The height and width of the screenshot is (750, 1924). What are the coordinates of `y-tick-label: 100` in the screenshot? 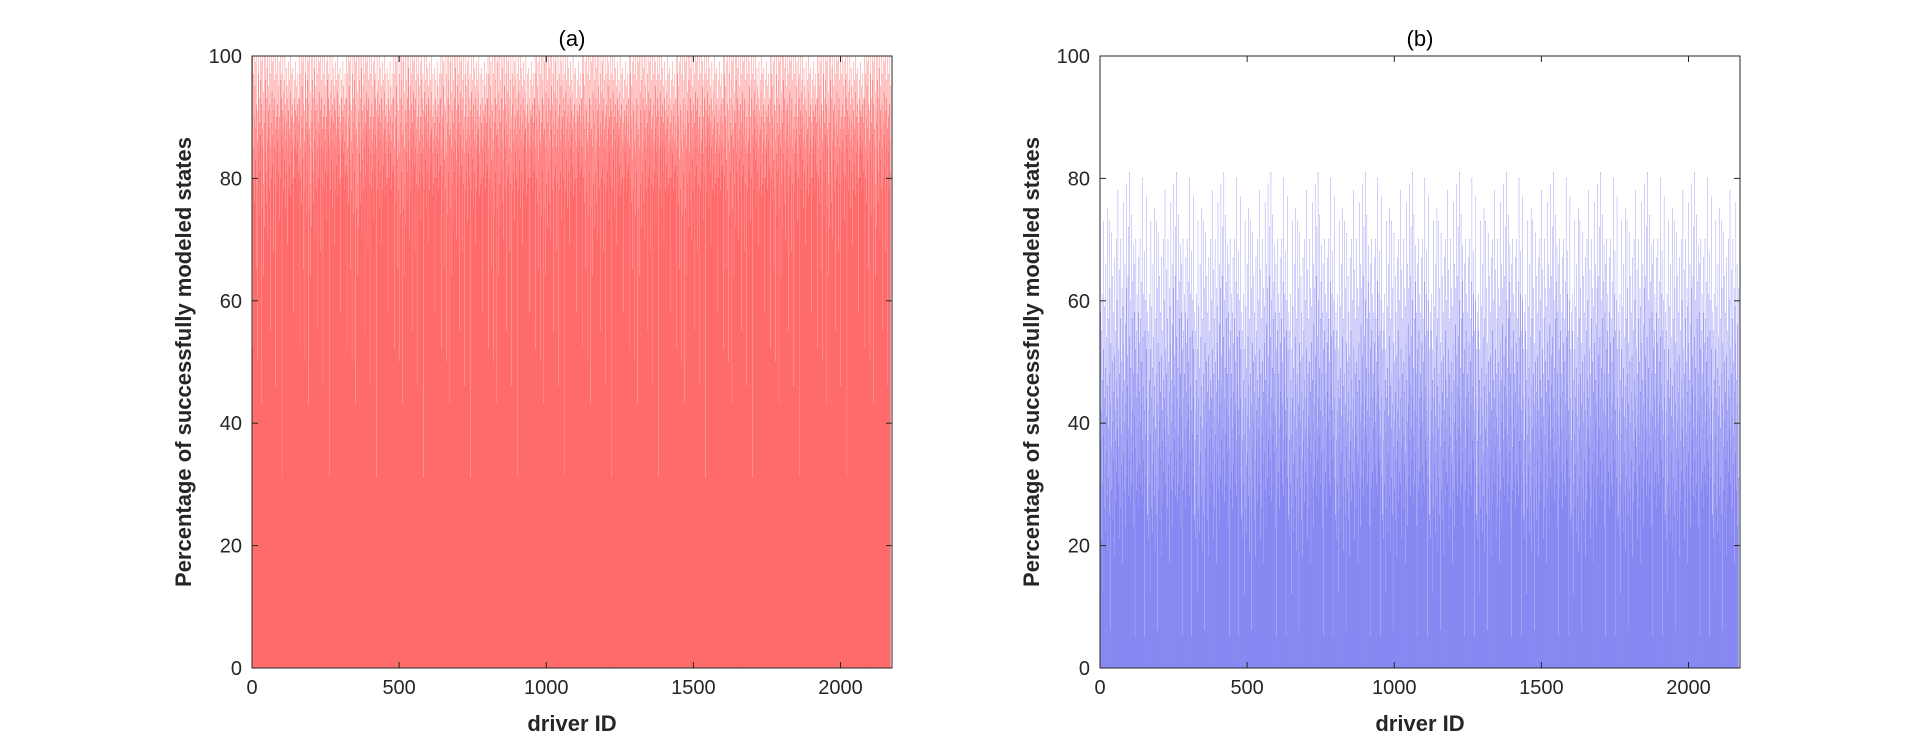 It's located at (225, 57).